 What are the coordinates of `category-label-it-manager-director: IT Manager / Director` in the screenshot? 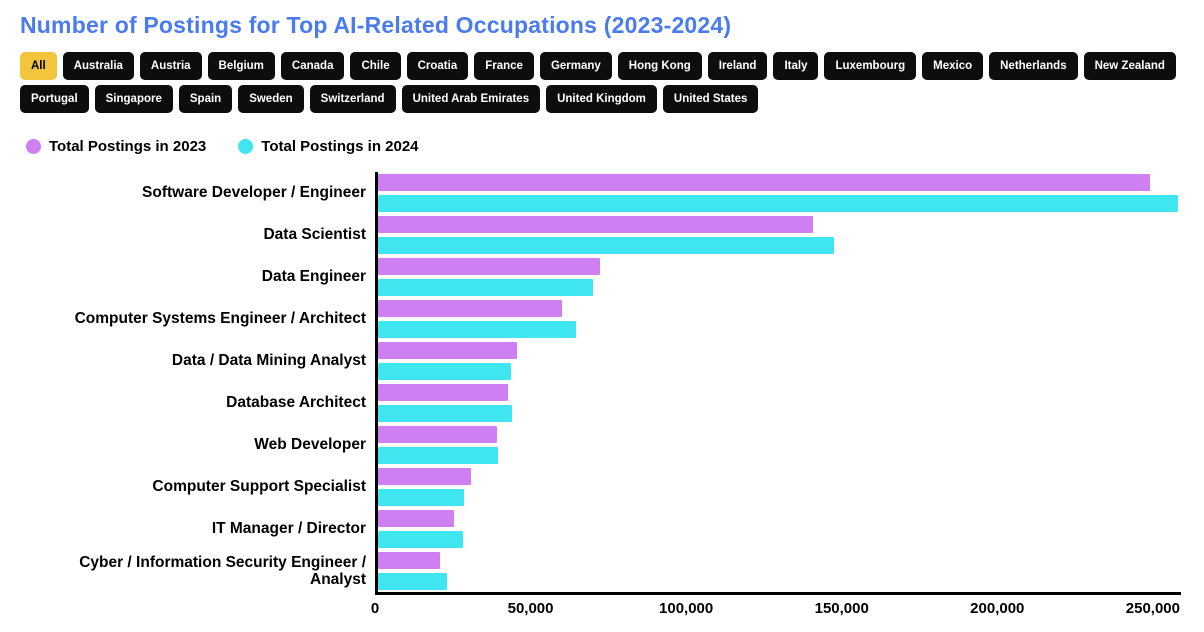 It's located at (288, 529).